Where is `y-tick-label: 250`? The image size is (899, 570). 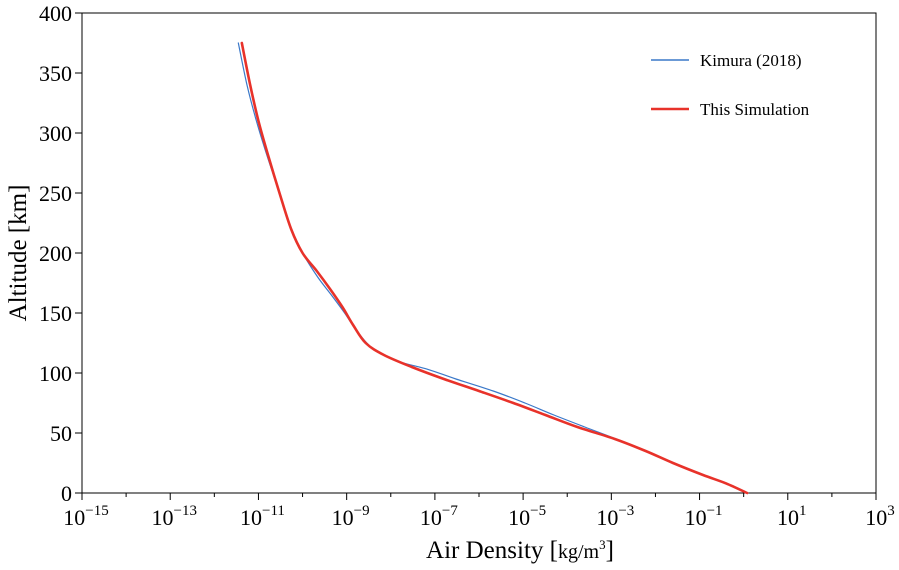
y-tick-label: 250 is located at coordinates (55, 193).